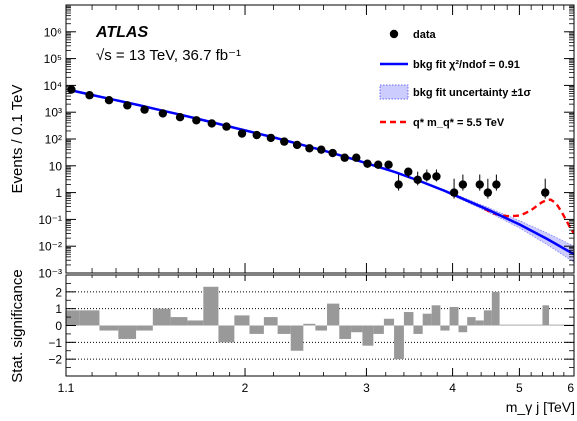 The width and height of the screenshot is (577, 421). What do you see at coordinates (17, 139) in the screenshot?
I see `main-y-label: Events / 0.1 TeV` at bounding box center [17, 139].